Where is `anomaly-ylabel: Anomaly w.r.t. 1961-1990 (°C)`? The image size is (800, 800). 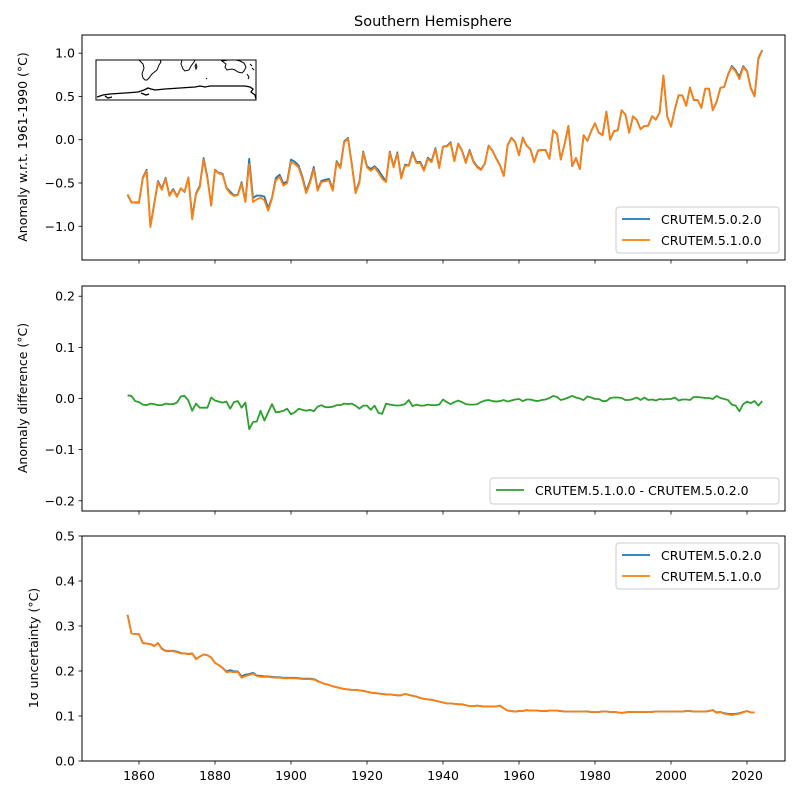
anomaly-ylabel: Anomaly w.r.t. 1961-1990 (°C) is located at coordinates (22, 147).